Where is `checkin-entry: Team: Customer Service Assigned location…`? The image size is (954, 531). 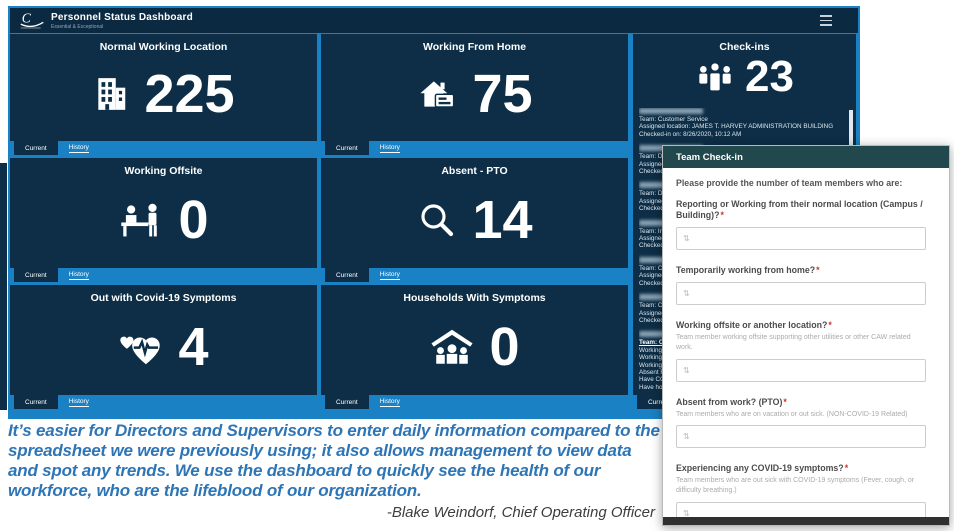 checkin-entry: Team: Customer Service Assigned location… is located at coordinates (741, 123).